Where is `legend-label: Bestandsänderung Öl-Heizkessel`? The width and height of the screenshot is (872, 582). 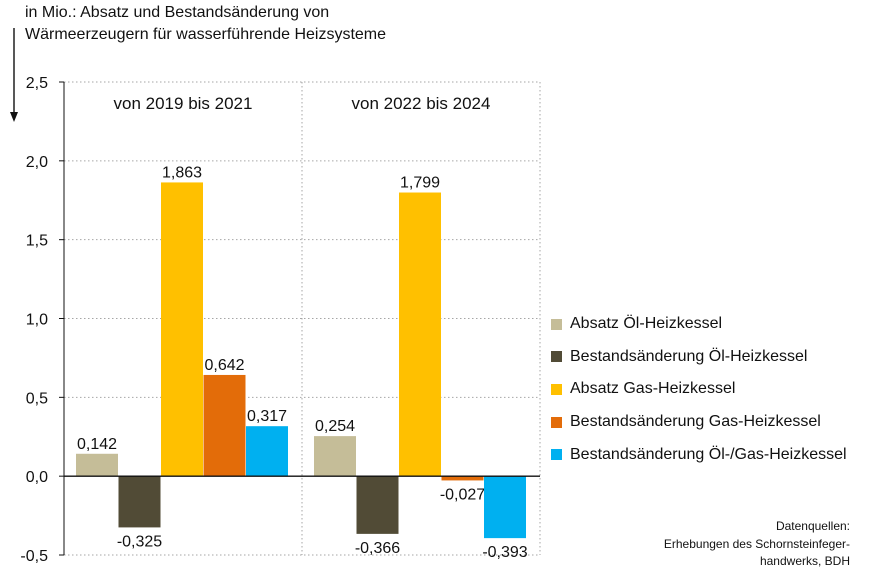
legend-label: Bestandsänderung Öl-Heizkessel is located at coordinates (689, 356).